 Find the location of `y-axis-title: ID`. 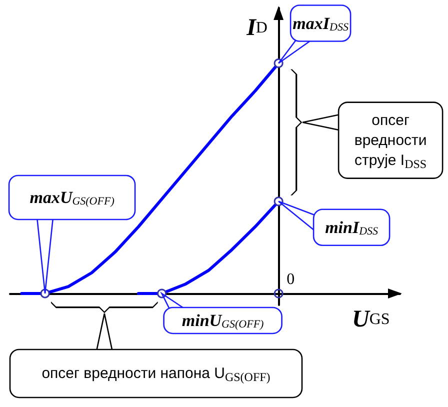

y-axis-title: ID is located at coordinates (257, 28).